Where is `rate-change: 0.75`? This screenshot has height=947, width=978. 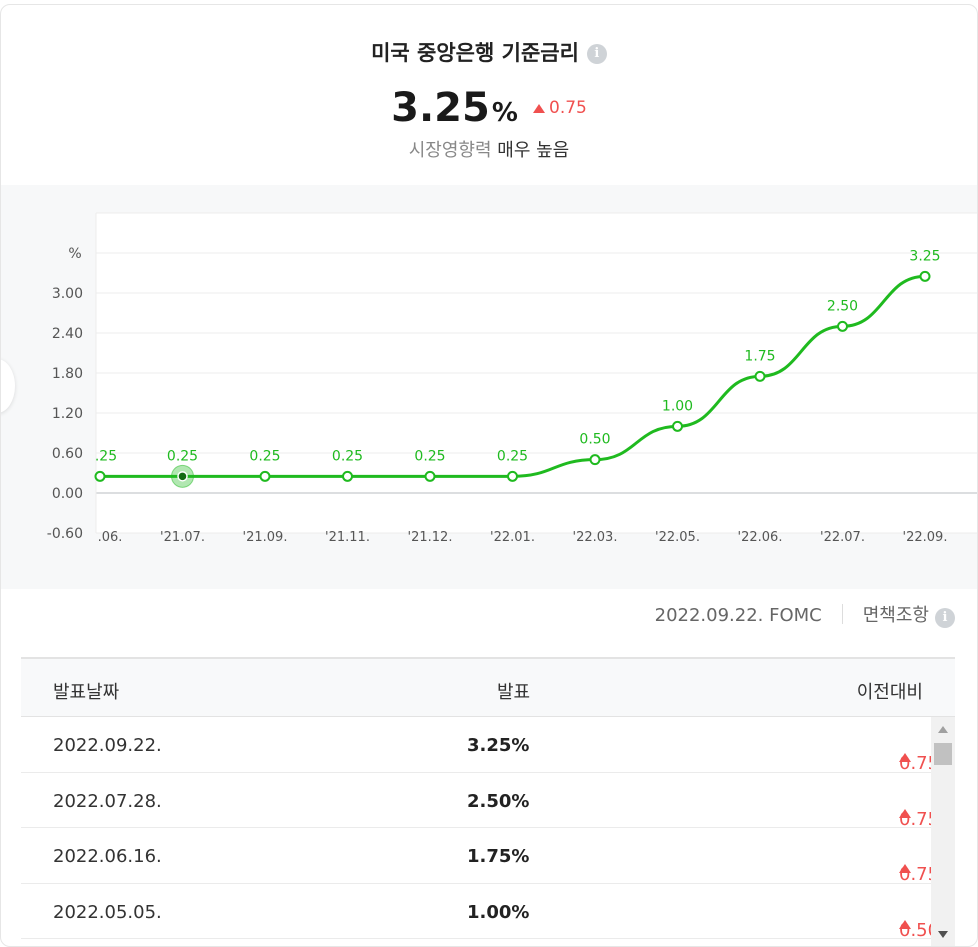 rate-change: 0.75 is located at coordinates (560, 108).